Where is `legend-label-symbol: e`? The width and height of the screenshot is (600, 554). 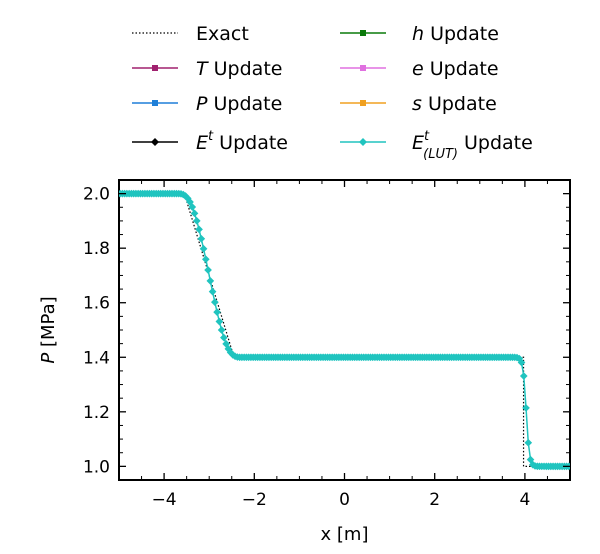
legend-label-symbol: e is located at coordinates (418, 69).